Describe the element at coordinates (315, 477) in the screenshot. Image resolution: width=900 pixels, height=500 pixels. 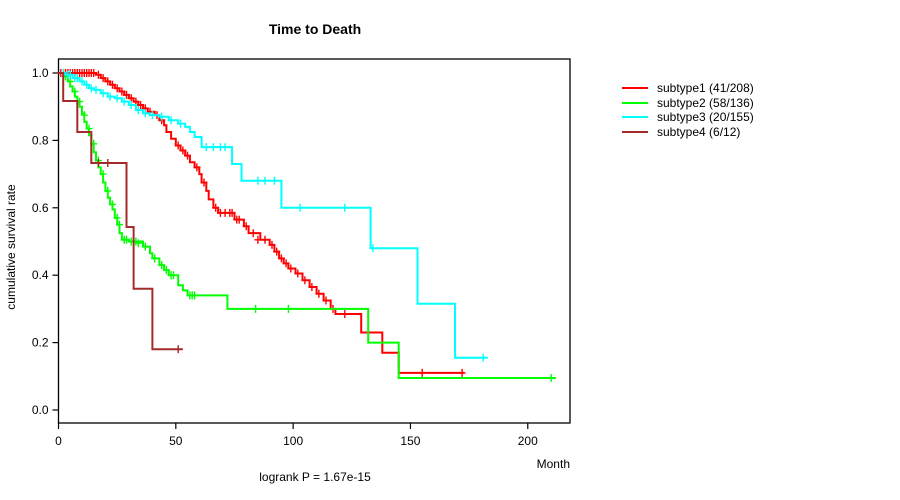
I see `logrank-annotation: logrank P = 1.67e-15` at that location.